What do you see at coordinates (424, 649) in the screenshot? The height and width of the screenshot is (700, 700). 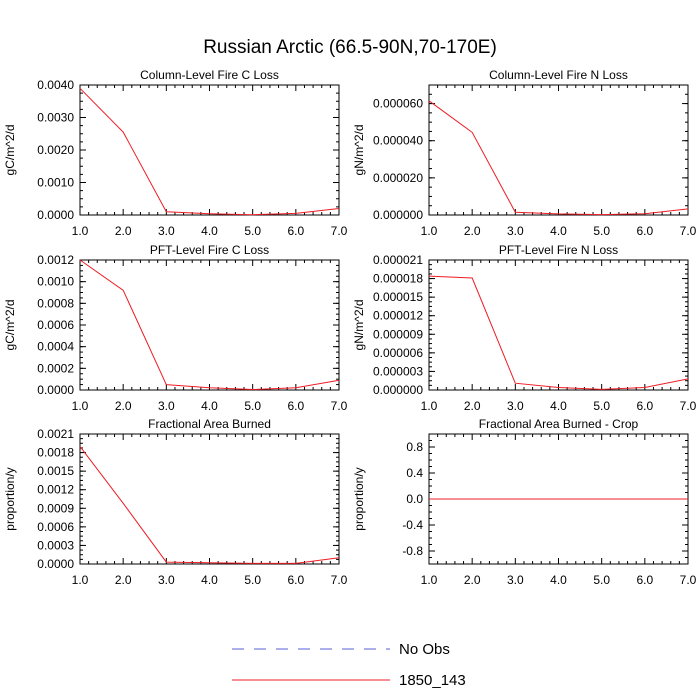 I see `legend-label-1: No Obs` at bounding box center [424, 649].